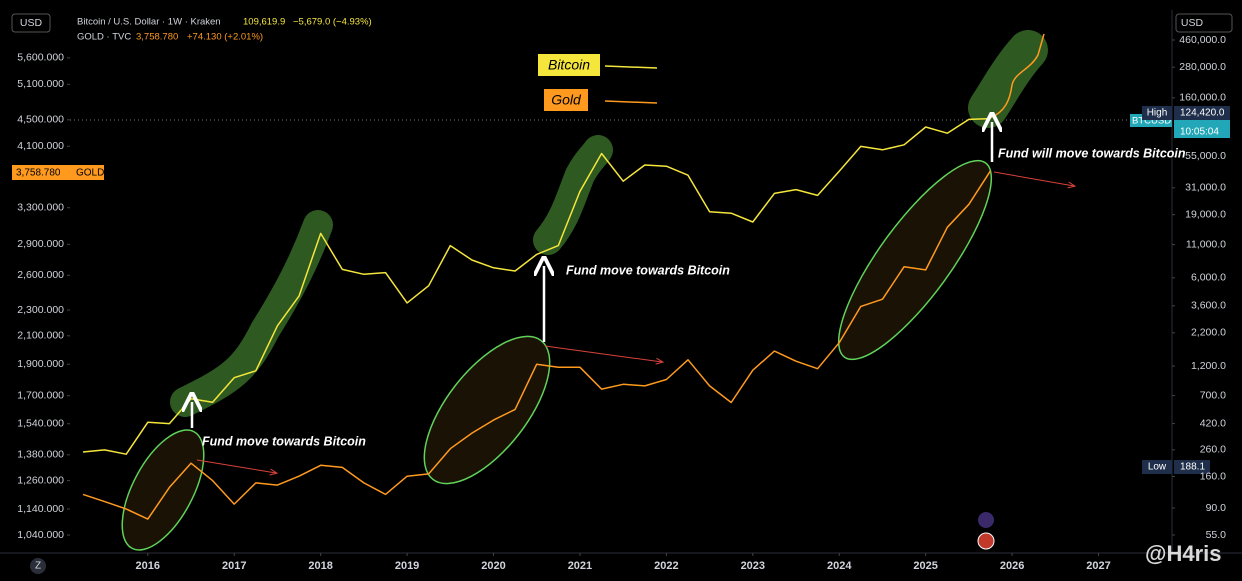 This screenshot has width=1242, height=581. I want to click on countdown: 10:05:04, so click(1199, 132).